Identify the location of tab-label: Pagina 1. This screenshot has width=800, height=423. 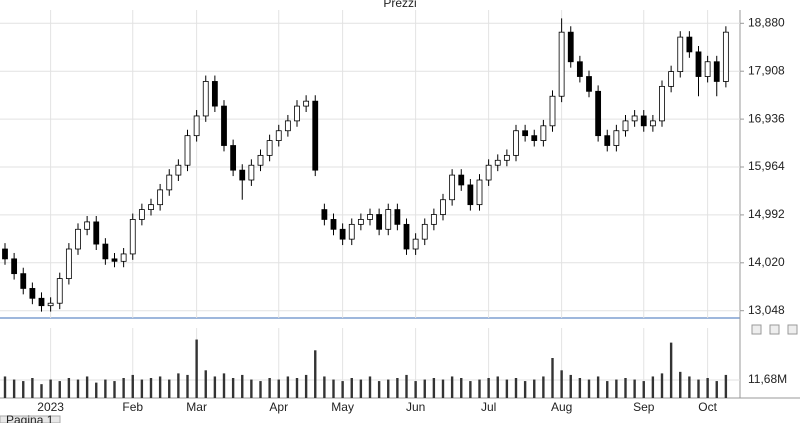
(30, 418).